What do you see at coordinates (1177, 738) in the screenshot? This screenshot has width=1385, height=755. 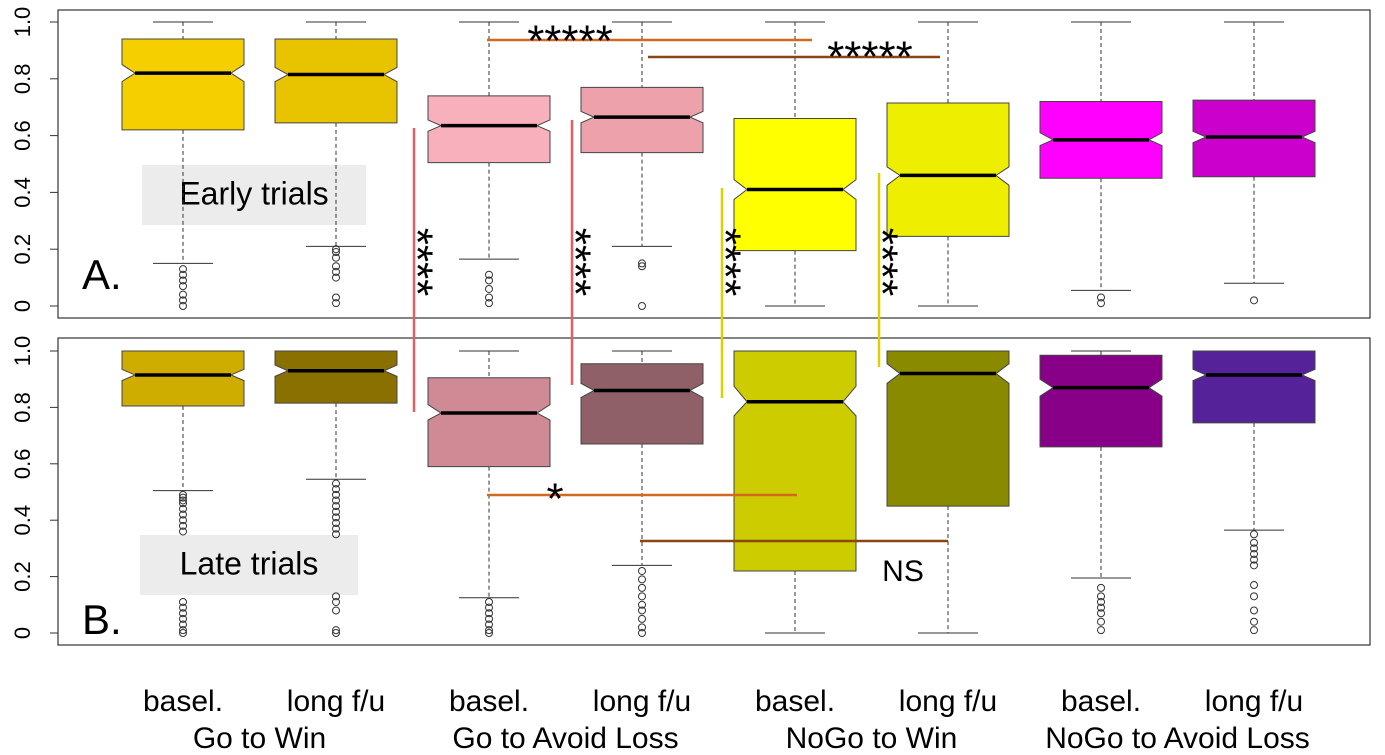 I see `group-label: NoGo to Avoid Loss` at bounding box center [1177, 738].